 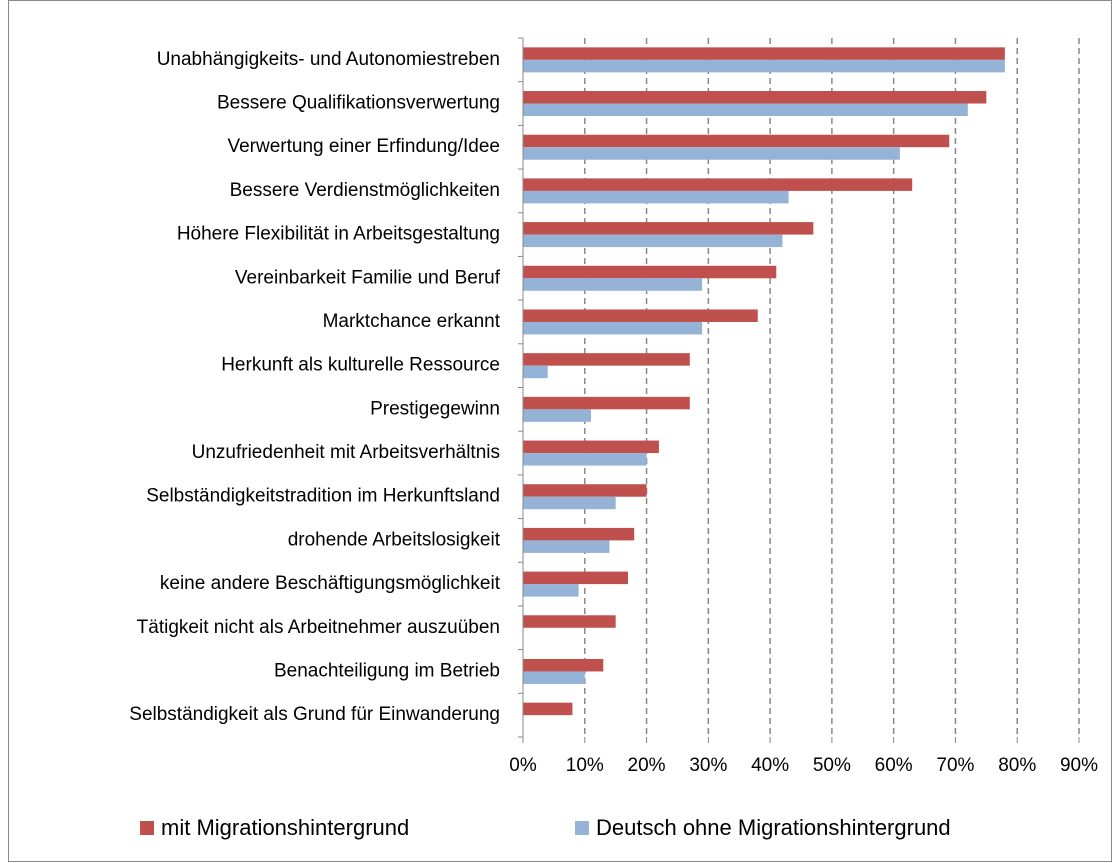 I want to click on legend-label: mit Migrationshintergrund, so click(x=285, y=827).